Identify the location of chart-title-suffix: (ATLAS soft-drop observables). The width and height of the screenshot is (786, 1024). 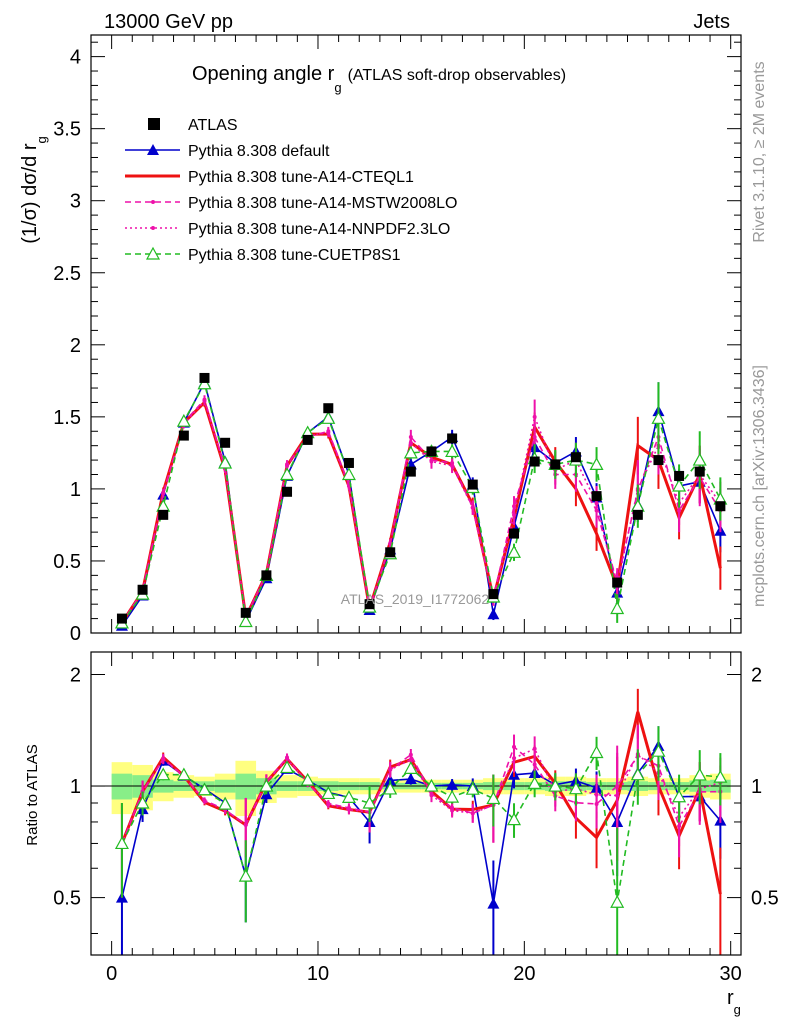
(457, 75).